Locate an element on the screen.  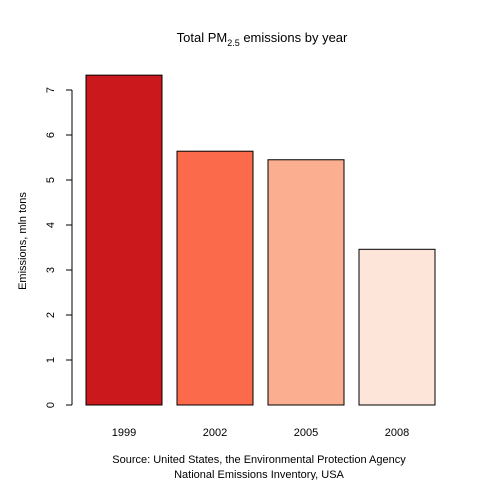
y-tick-label-6: 6 is located at coordinates (51, 135).